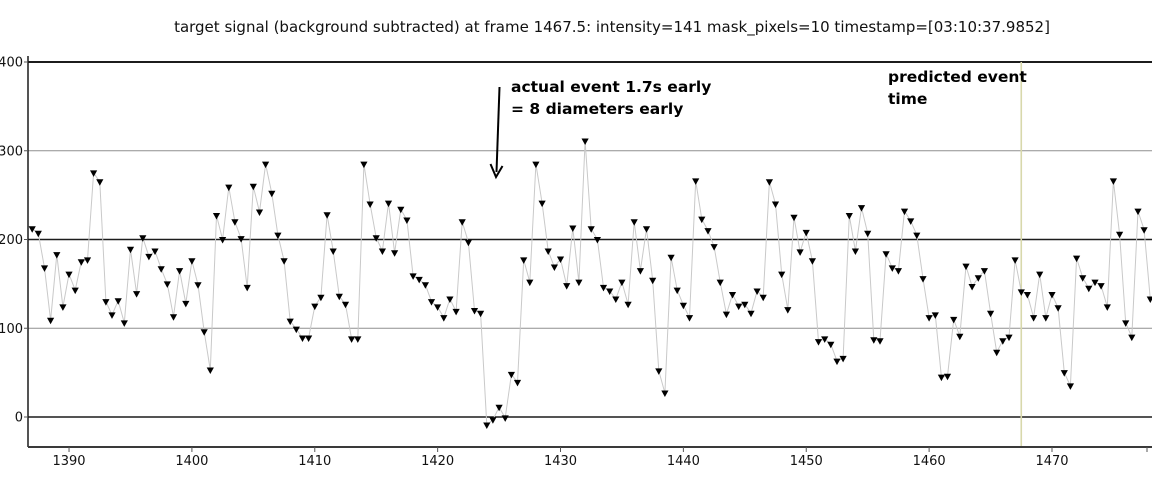 This screenshot has width=1152, height=486. I want to click on x-tick-label-1450: 1450, so click(806, 461).